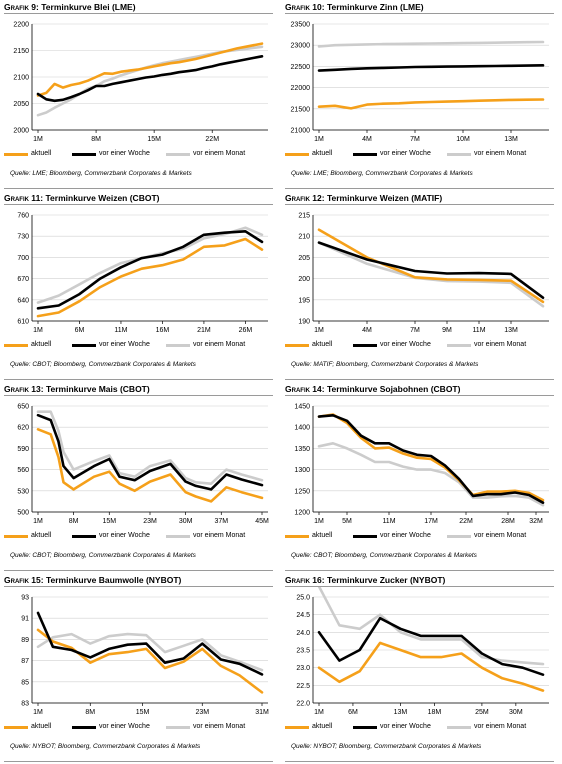 The width and height of the screenshot is (562, 764). What do you see at coordinates (25, 704) in the screenshot?
I see `y-tick-label: 83` at bounding box center [25, 704].